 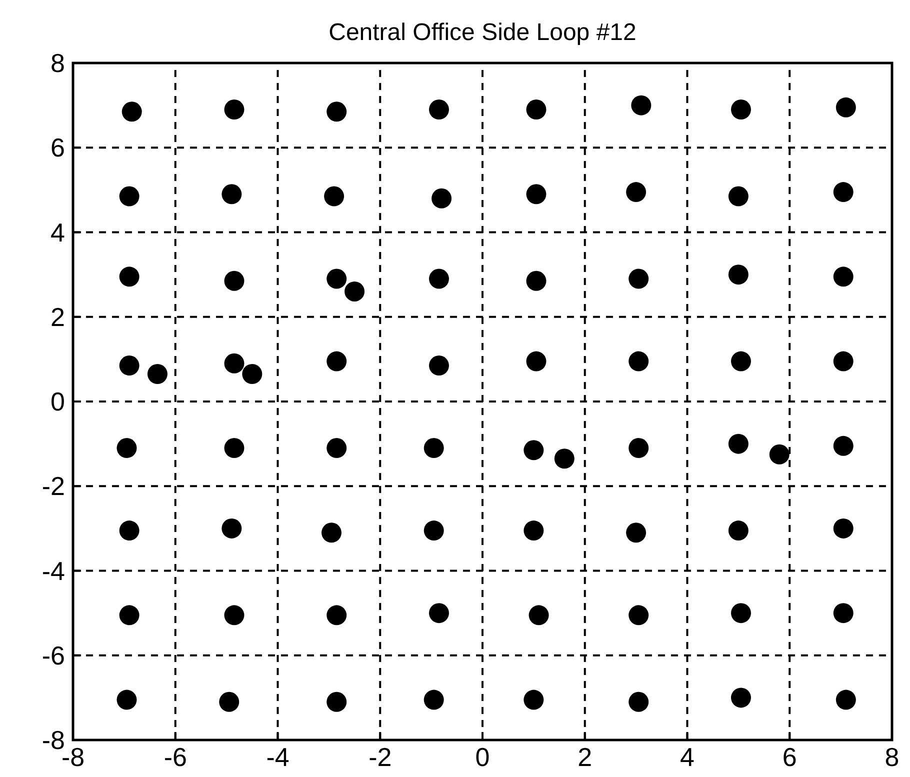 I want to click on y-tick-label: -6, so click(x=53, y=655).